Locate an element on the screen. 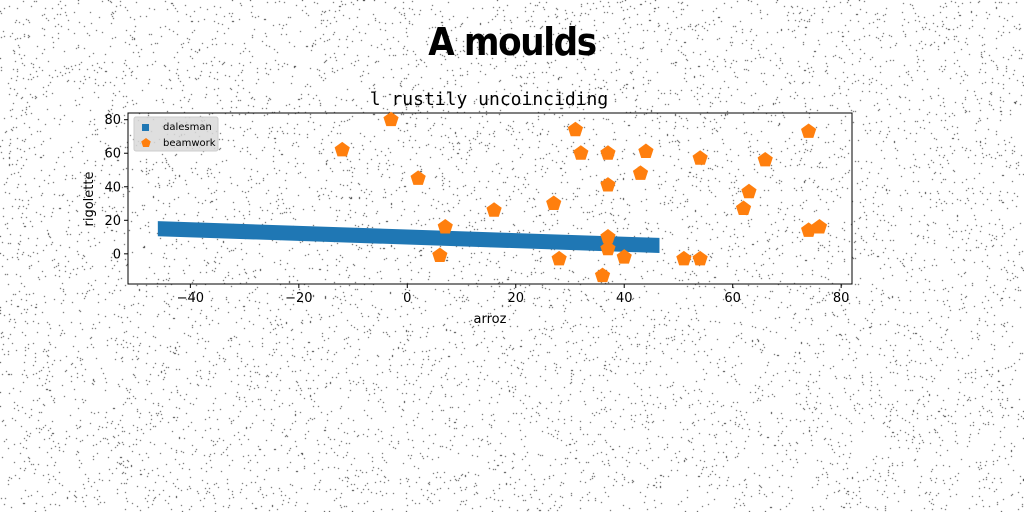  y-tick-label: 40 is located at coordinates (112, 187).